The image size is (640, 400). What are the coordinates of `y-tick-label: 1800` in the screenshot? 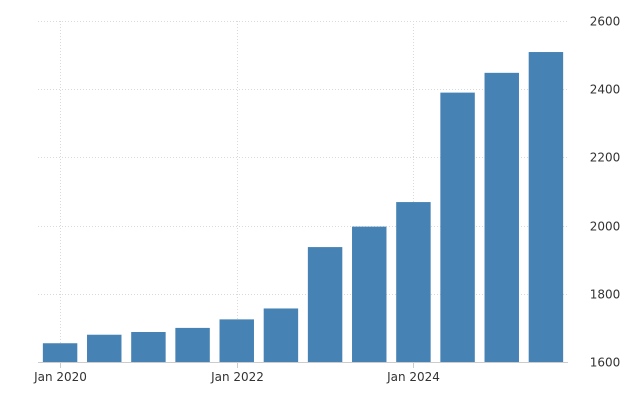 It's located at (605, 295).